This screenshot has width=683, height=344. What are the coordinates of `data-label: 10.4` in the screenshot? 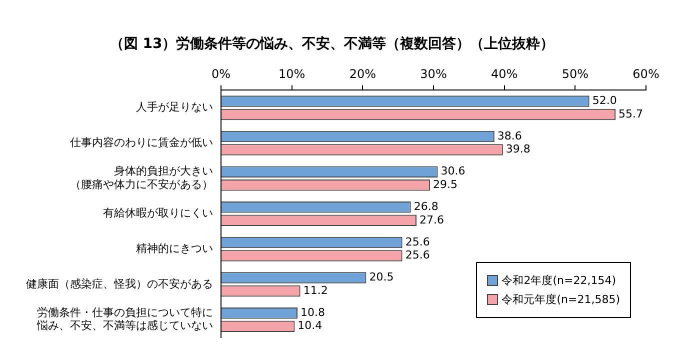 It's located at (310, 325).